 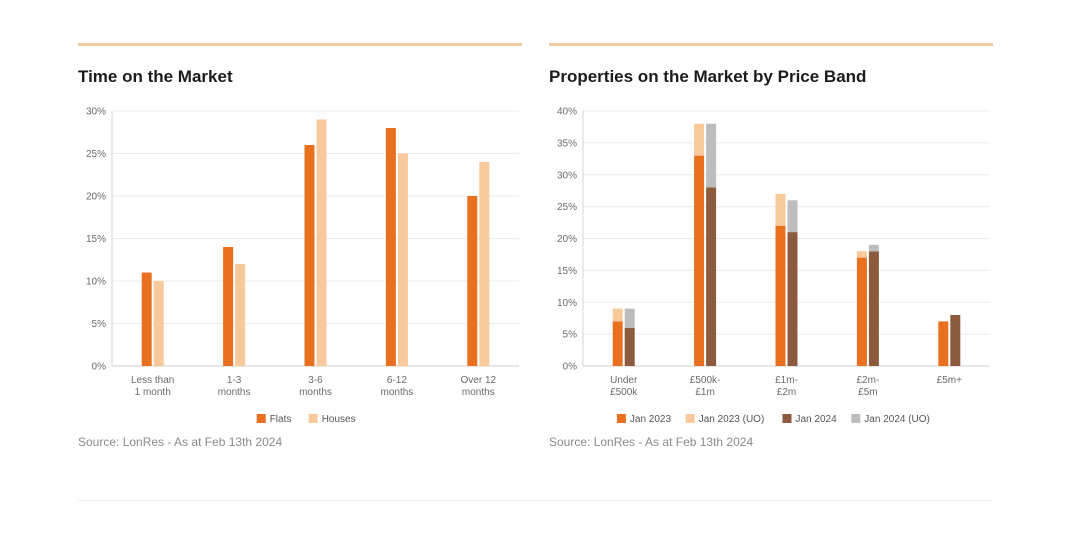 I want to click on y-tick-label: 40%, so click(x=567, y=112).